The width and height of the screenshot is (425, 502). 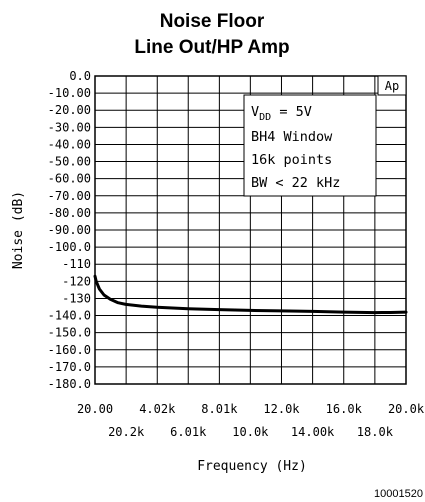 What do you see at coordinates (255, 112) in the screenshot?
I see `legend-vdd-main: V` at bounding box center [255, 112].